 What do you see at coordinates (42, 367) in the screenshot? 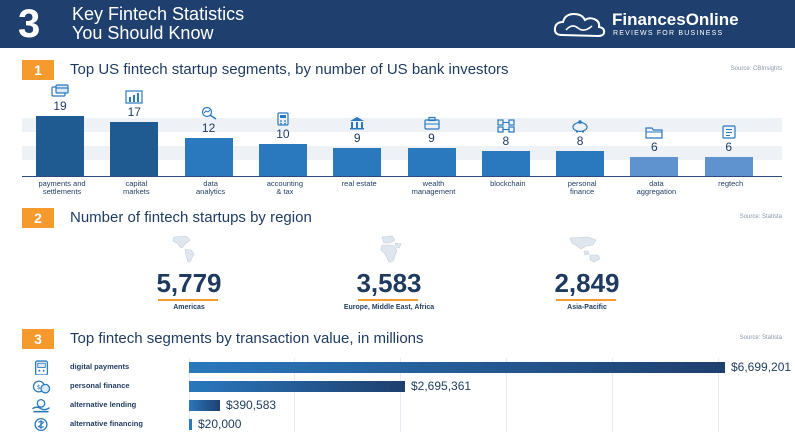
I see `payment-terminal-icon` at bounding box center [42, 367].